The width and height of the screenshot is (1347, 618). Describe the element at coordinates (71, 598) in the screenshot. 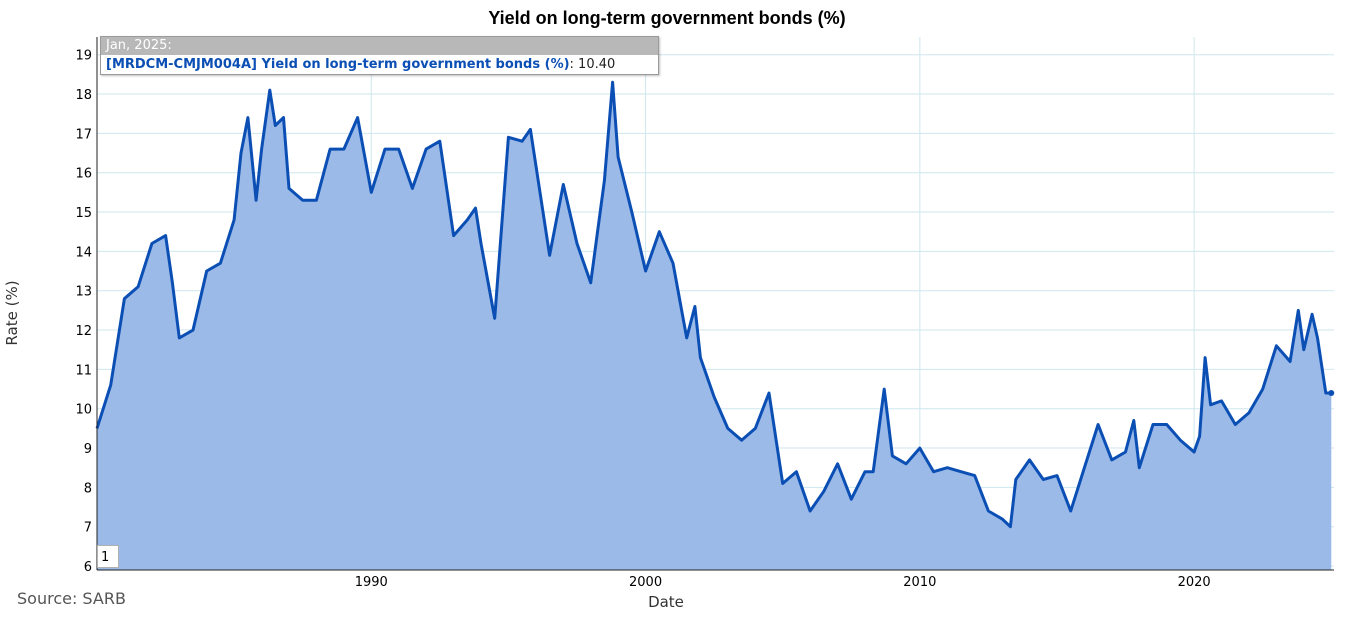

I see `source-note: Source: SARB` at that location.